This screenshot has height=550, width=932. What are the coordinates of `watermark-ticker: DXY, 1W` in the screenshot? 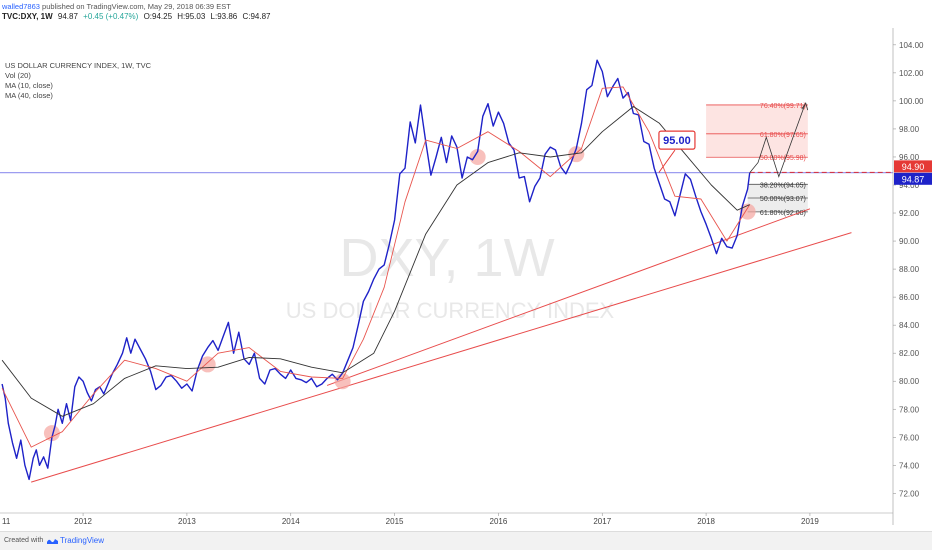 It's located at (446, 258).